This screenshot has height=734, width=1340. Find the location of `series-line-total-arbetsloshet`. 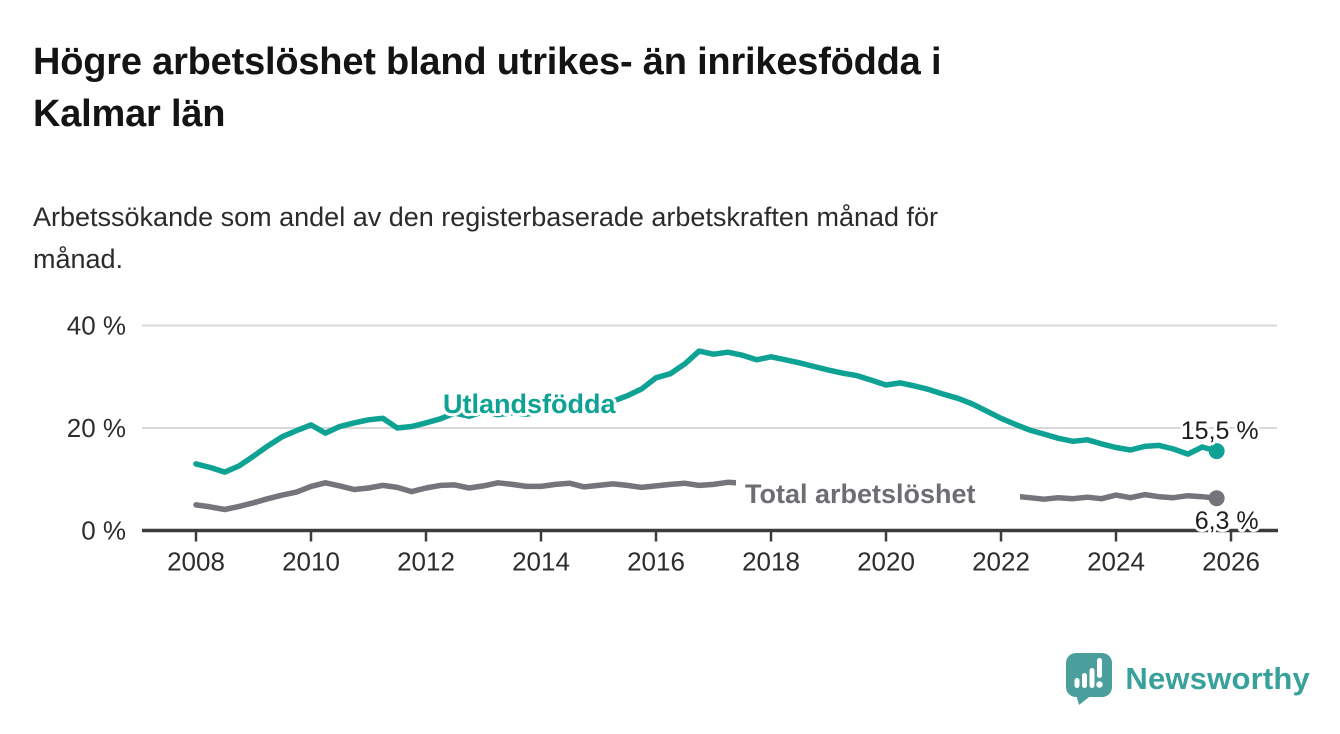

series-line-total-arbetsloshet is located at coordinates (706, 495).